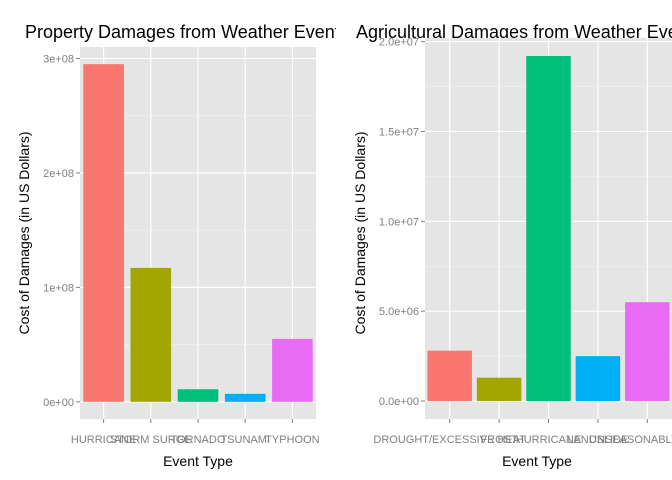 Image resolution: width=672 pixels, height=480 pixels. Describe the element at coordinates (187, 32) in the screenshot. I see `chart-title: Property Damages from Weather Events` at that location.